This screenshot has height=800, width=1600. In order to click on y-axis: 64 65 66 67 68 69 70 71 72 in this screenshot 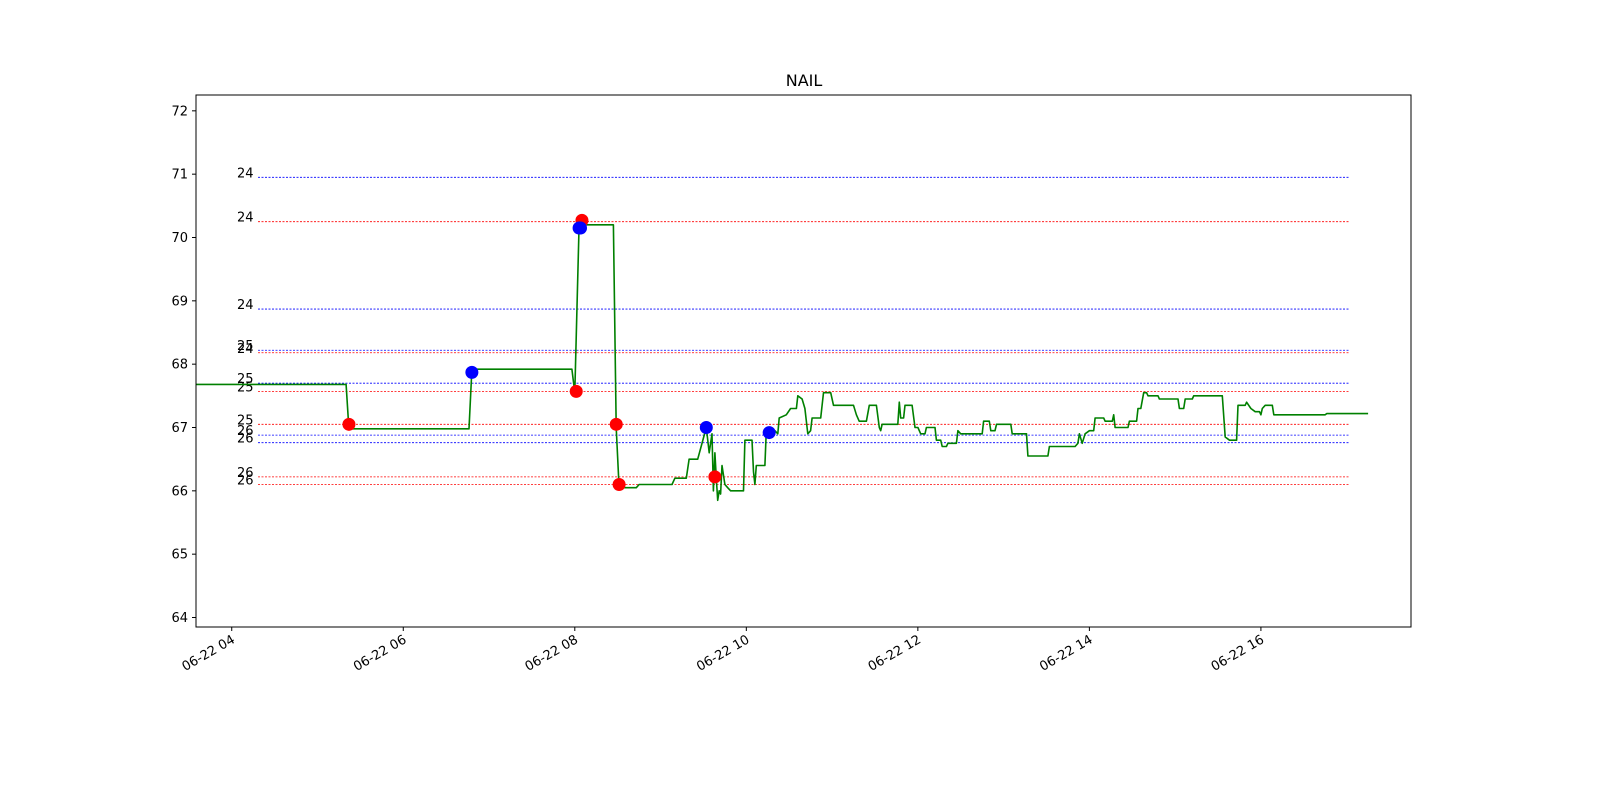, I will do `click(183, 365)`.